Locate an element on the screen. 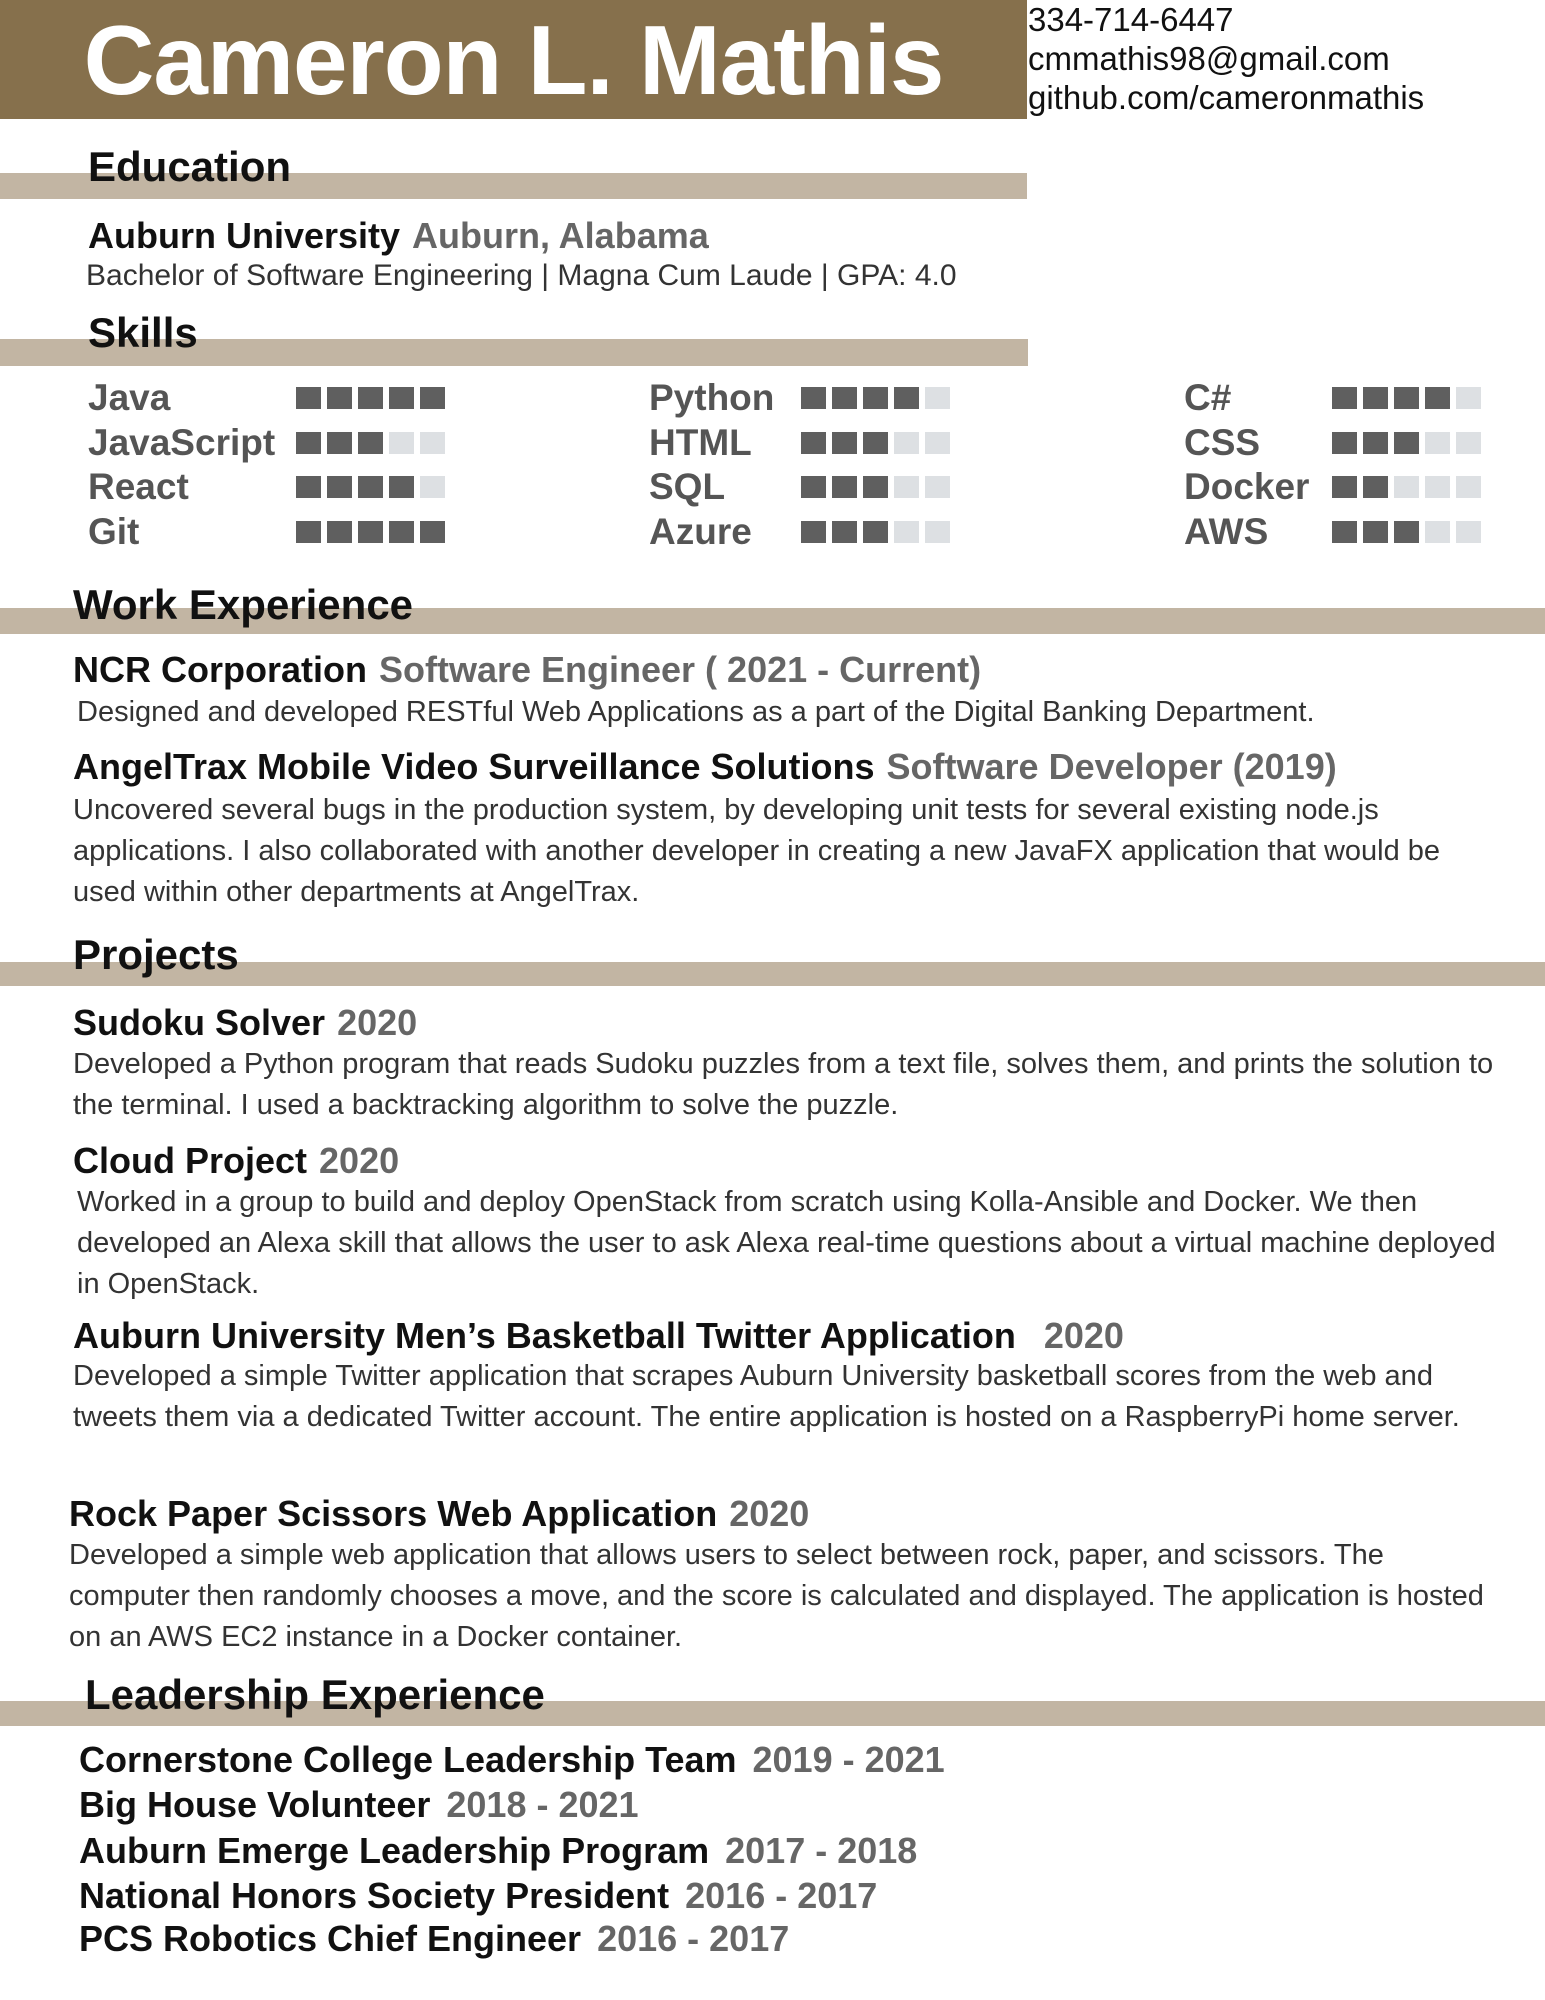 The height and width of the screenshot is (2000, 1545). project-title: Sudoku Solver 2020 is located at coordinates (245, 1023).